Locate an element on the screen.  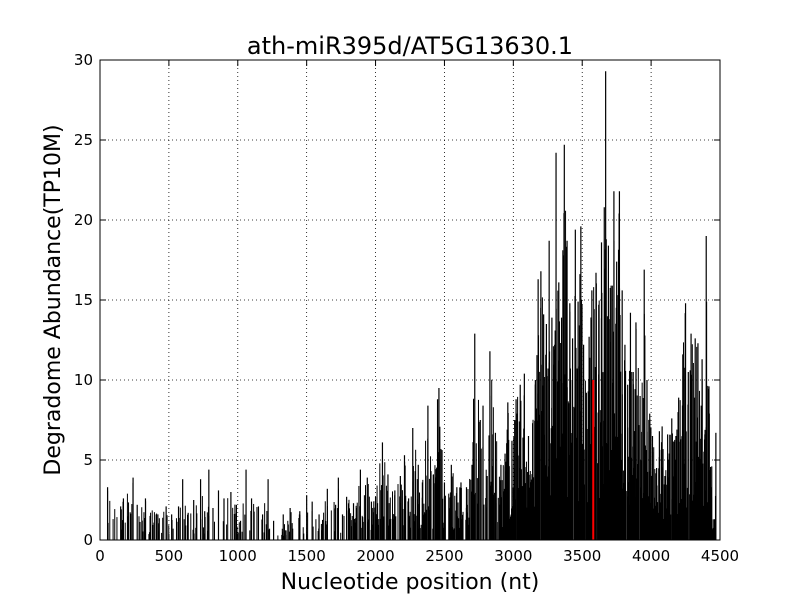
x-axis-label: Nucleotide position (nt) is located at coordinates (410, 582).